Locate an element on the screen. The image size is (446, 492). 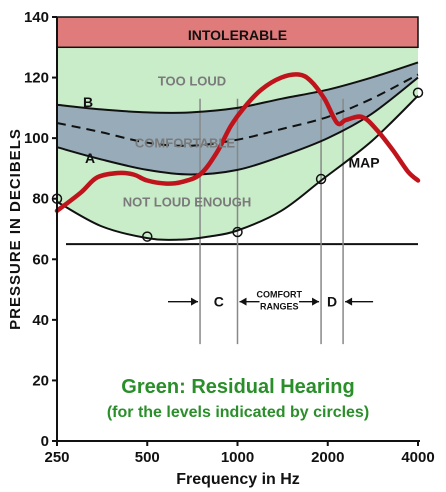
arrow-comfort-left-head is located at coordinates (243, 301).